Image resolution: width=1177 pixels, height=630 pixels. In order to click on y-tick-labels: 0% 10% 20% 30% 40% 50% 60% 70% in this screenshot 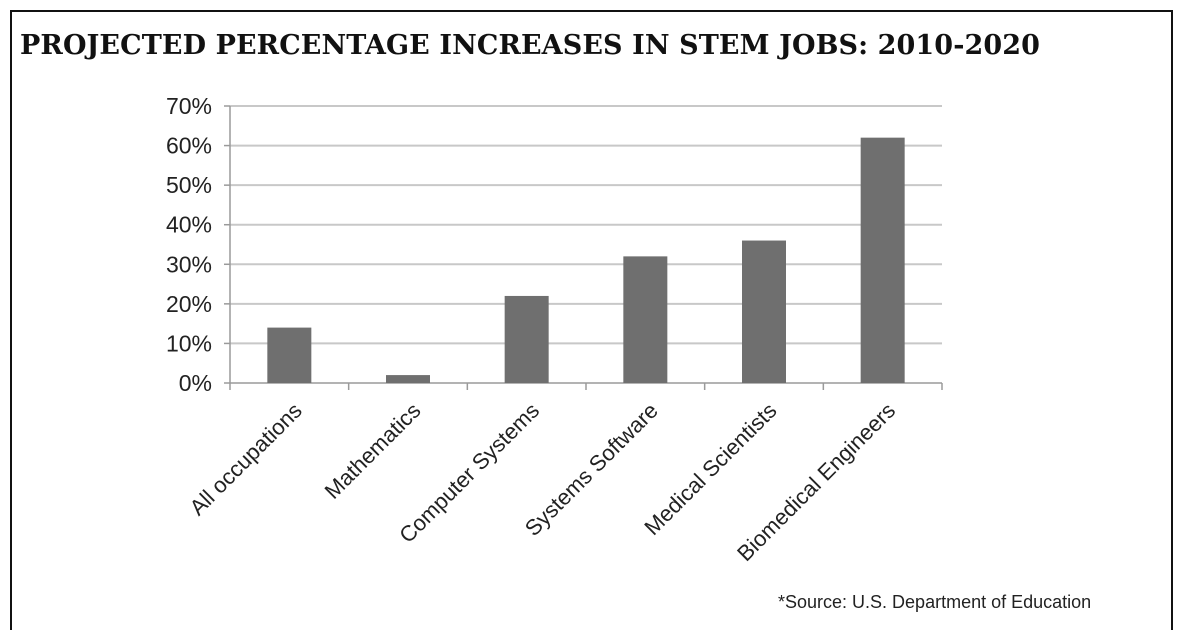, I will do `click(189, 244)`.